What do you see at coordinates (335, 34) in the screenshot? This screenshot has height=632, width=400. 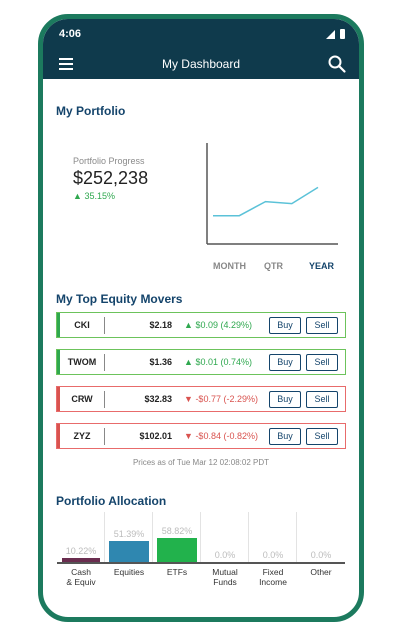 I see `status-icons` at bounding box center [335, 34].